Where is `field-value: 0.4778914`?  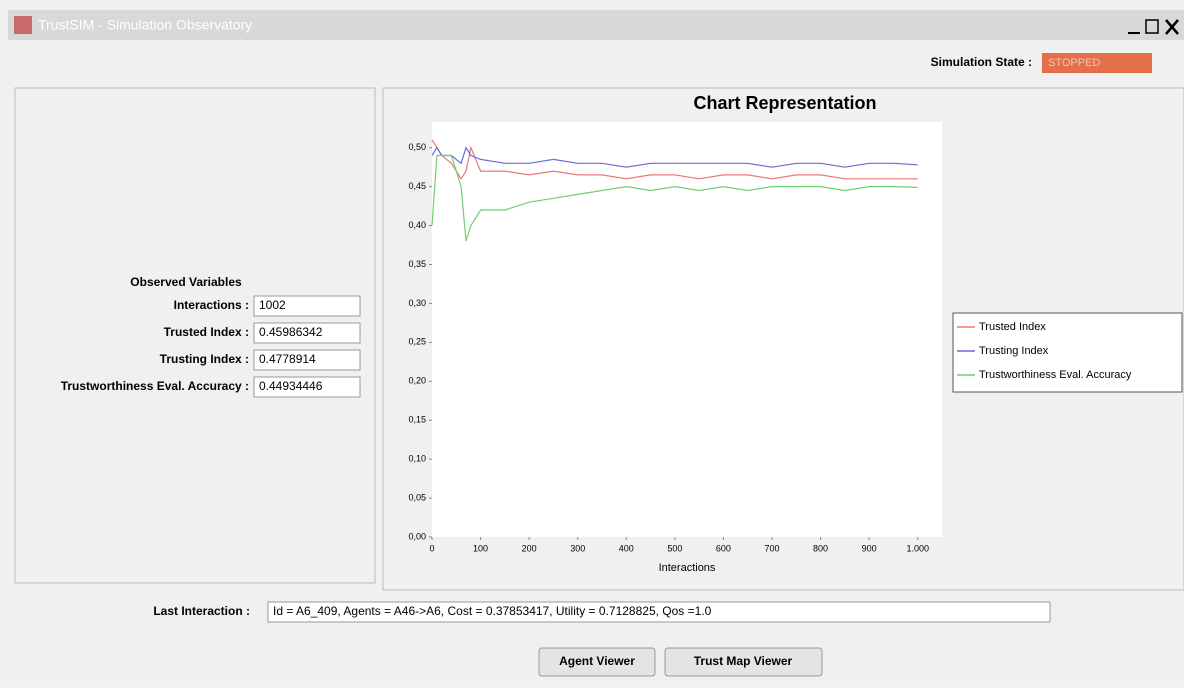 field-value: 0.4778914 is located at coordinates (287, 359).